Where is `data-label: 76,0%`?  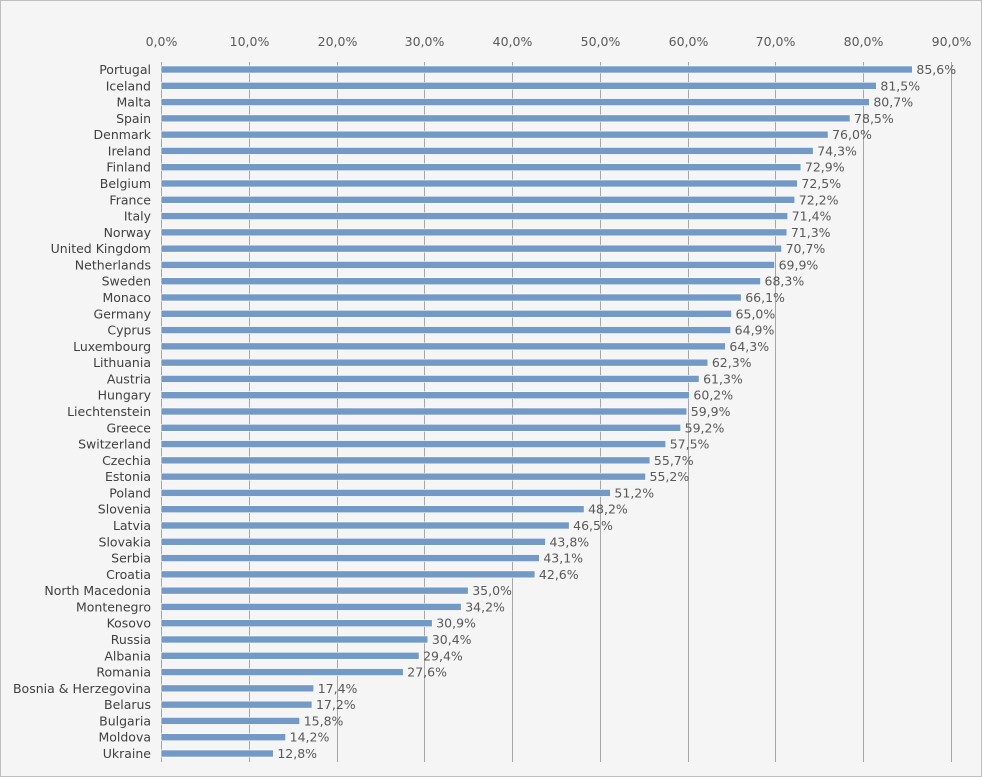 data-label: 76,0% is located at coordinates (852, 134).